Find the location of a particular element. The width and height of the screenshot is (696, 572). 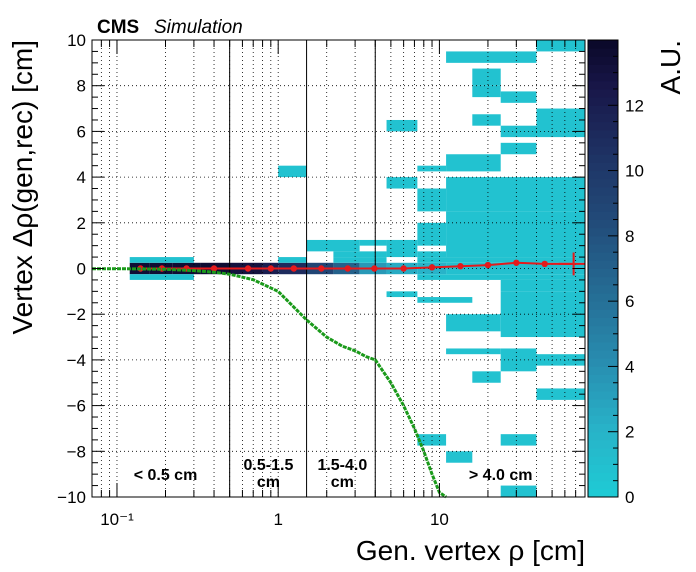

y-tick-label: 2 is located at coordinates (81, 223).